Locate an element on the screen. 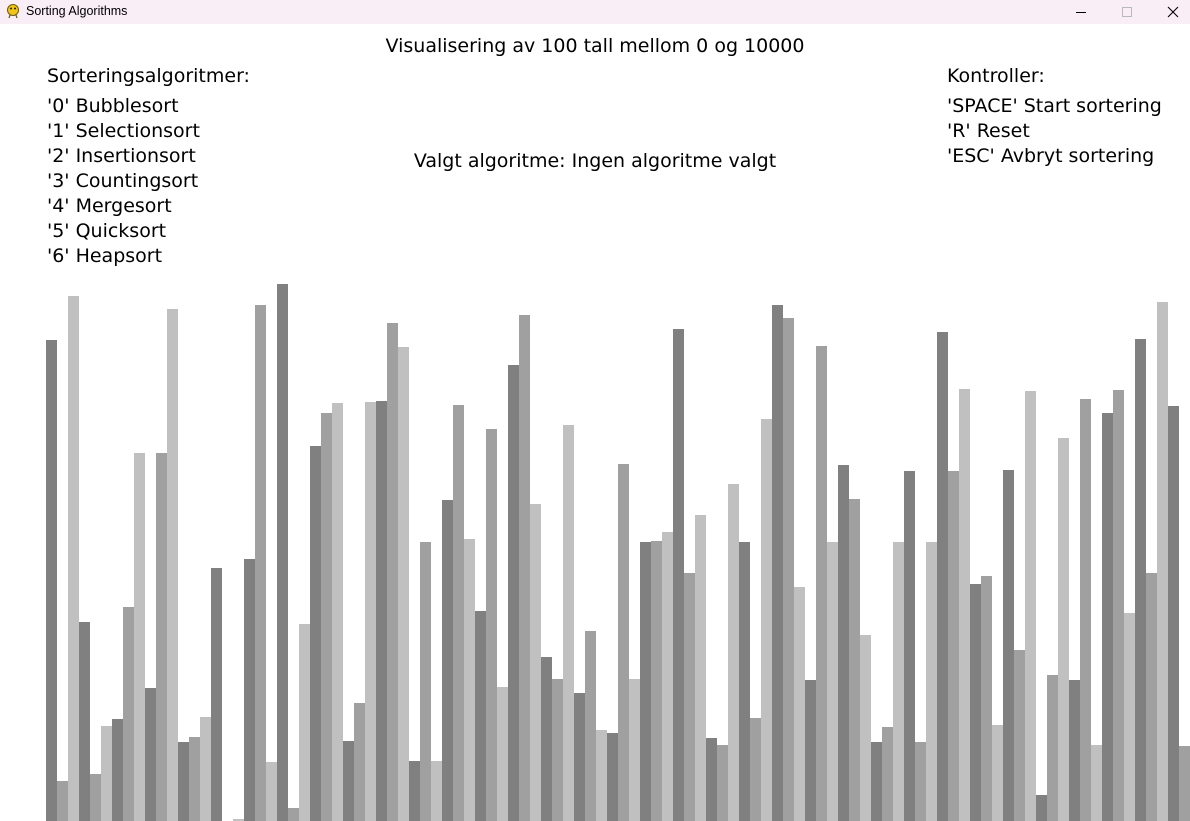  window-titlebar: Sorting Algorithms is located at coordinates (595, 12).